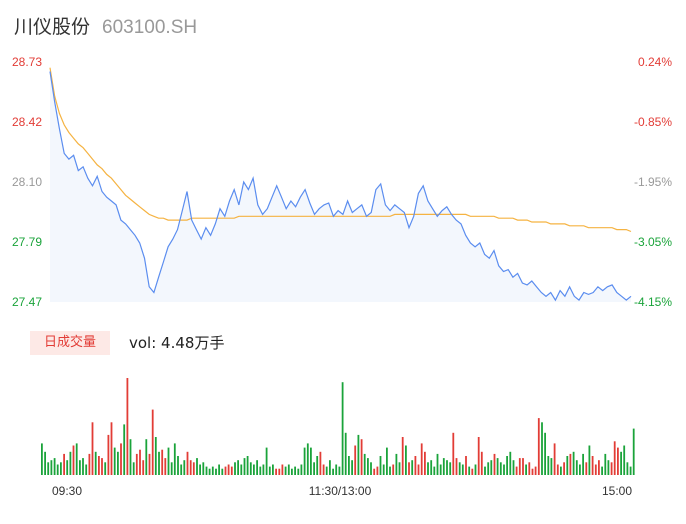 Image resolution: width=686 pixels, height=524 pixels. What do you see at coordinates (653, 122) in the screenshot?
I see `percent-tick-label: -0.85%` at bounding box center [653, 122].